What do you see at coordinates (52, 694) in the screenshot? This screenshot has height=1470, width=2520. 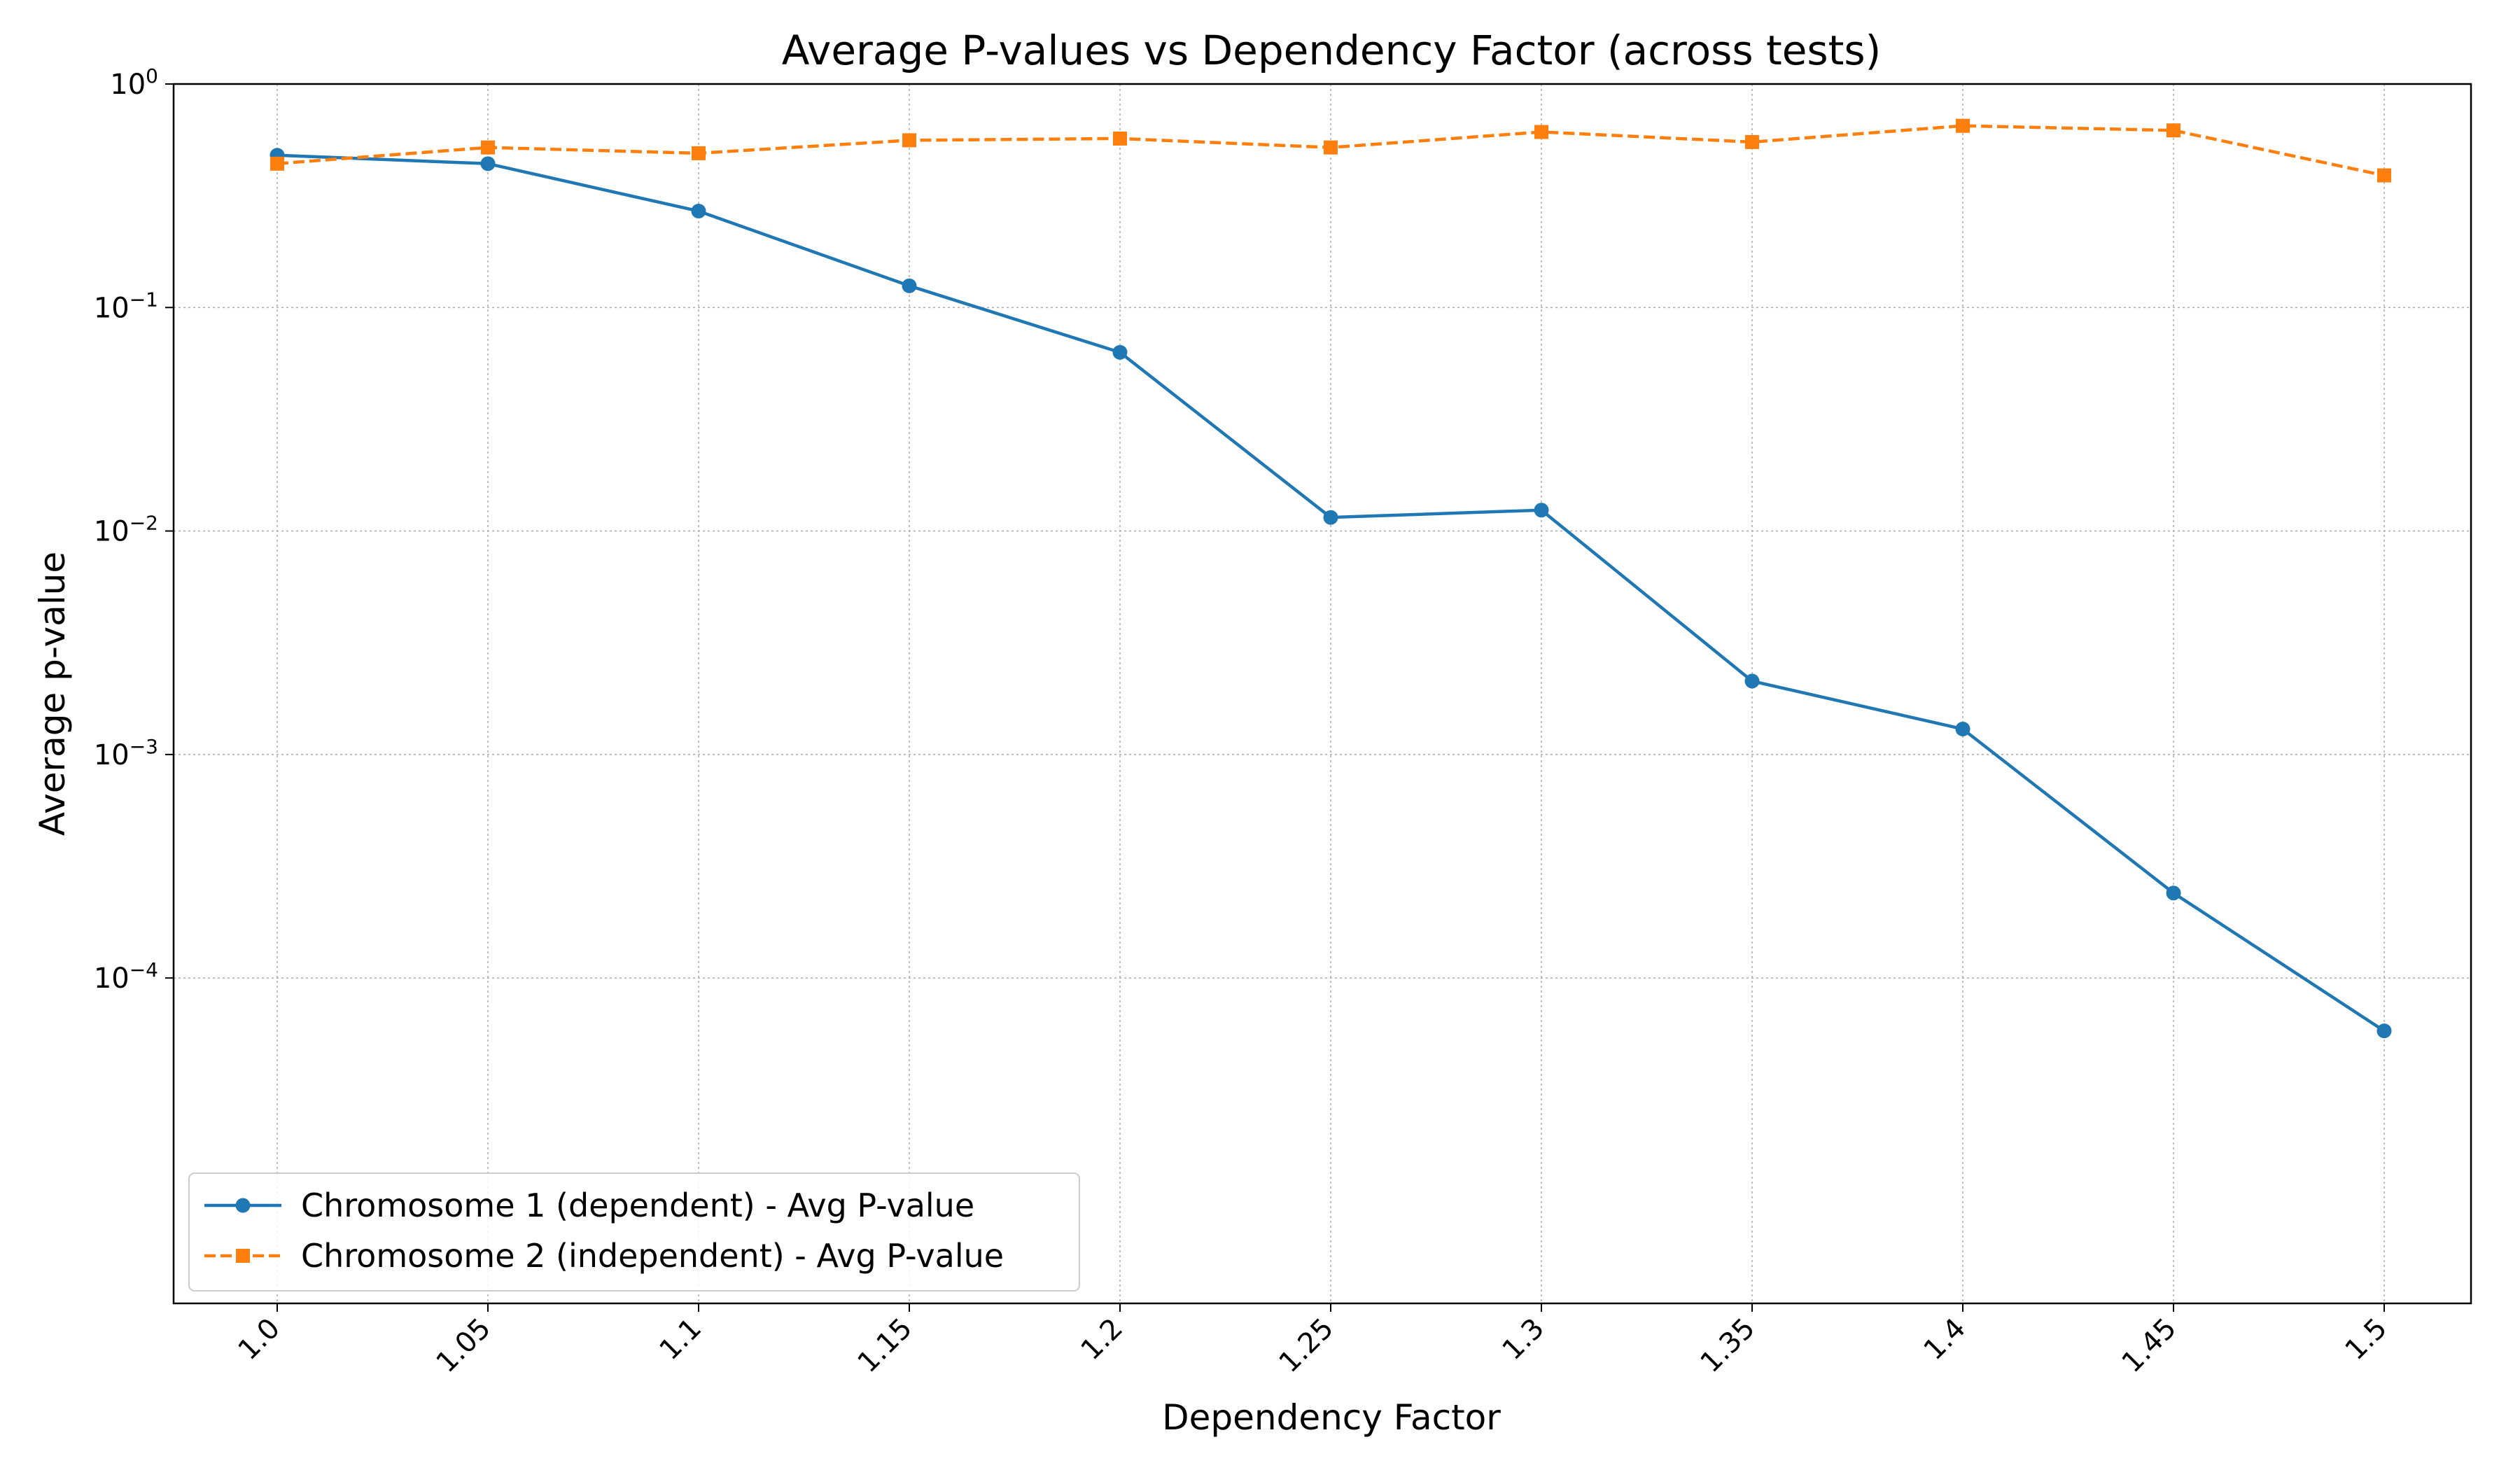 I see `y-axis-label: Average p-value` at bounding box center [52, 694].